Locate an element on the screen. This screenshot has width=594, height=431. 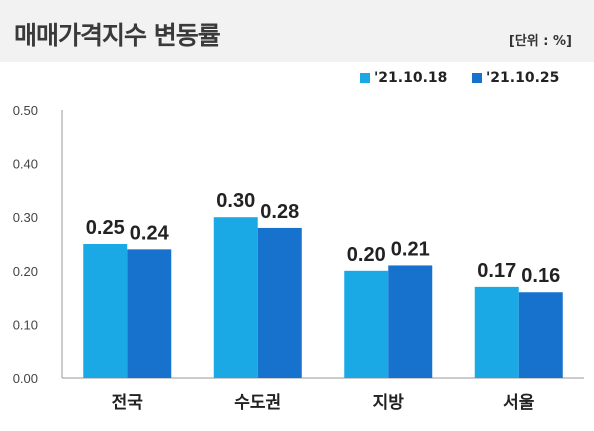
data-label: 0.25 is located at coordinates (105, 228).